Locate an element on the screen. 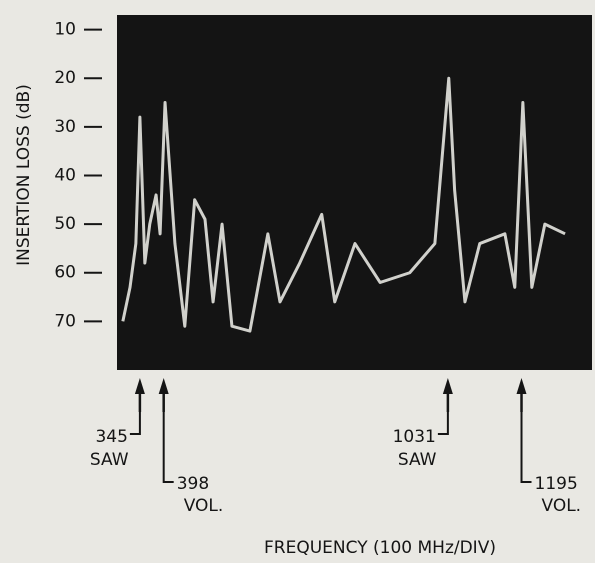 The image size is (595, 563). x-axis-label: FREQUENCY (100 MHz/DIV) is located at coordinates (380, 548).